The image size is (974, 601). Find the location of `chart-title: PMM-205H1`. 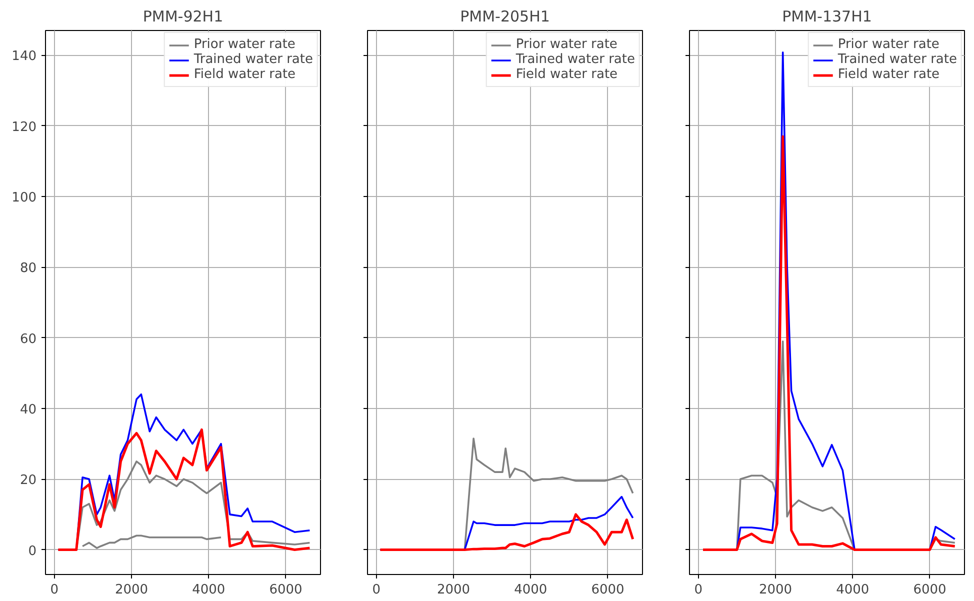

chart-title: PMM-205H1 is located at coordinates (505, 17).